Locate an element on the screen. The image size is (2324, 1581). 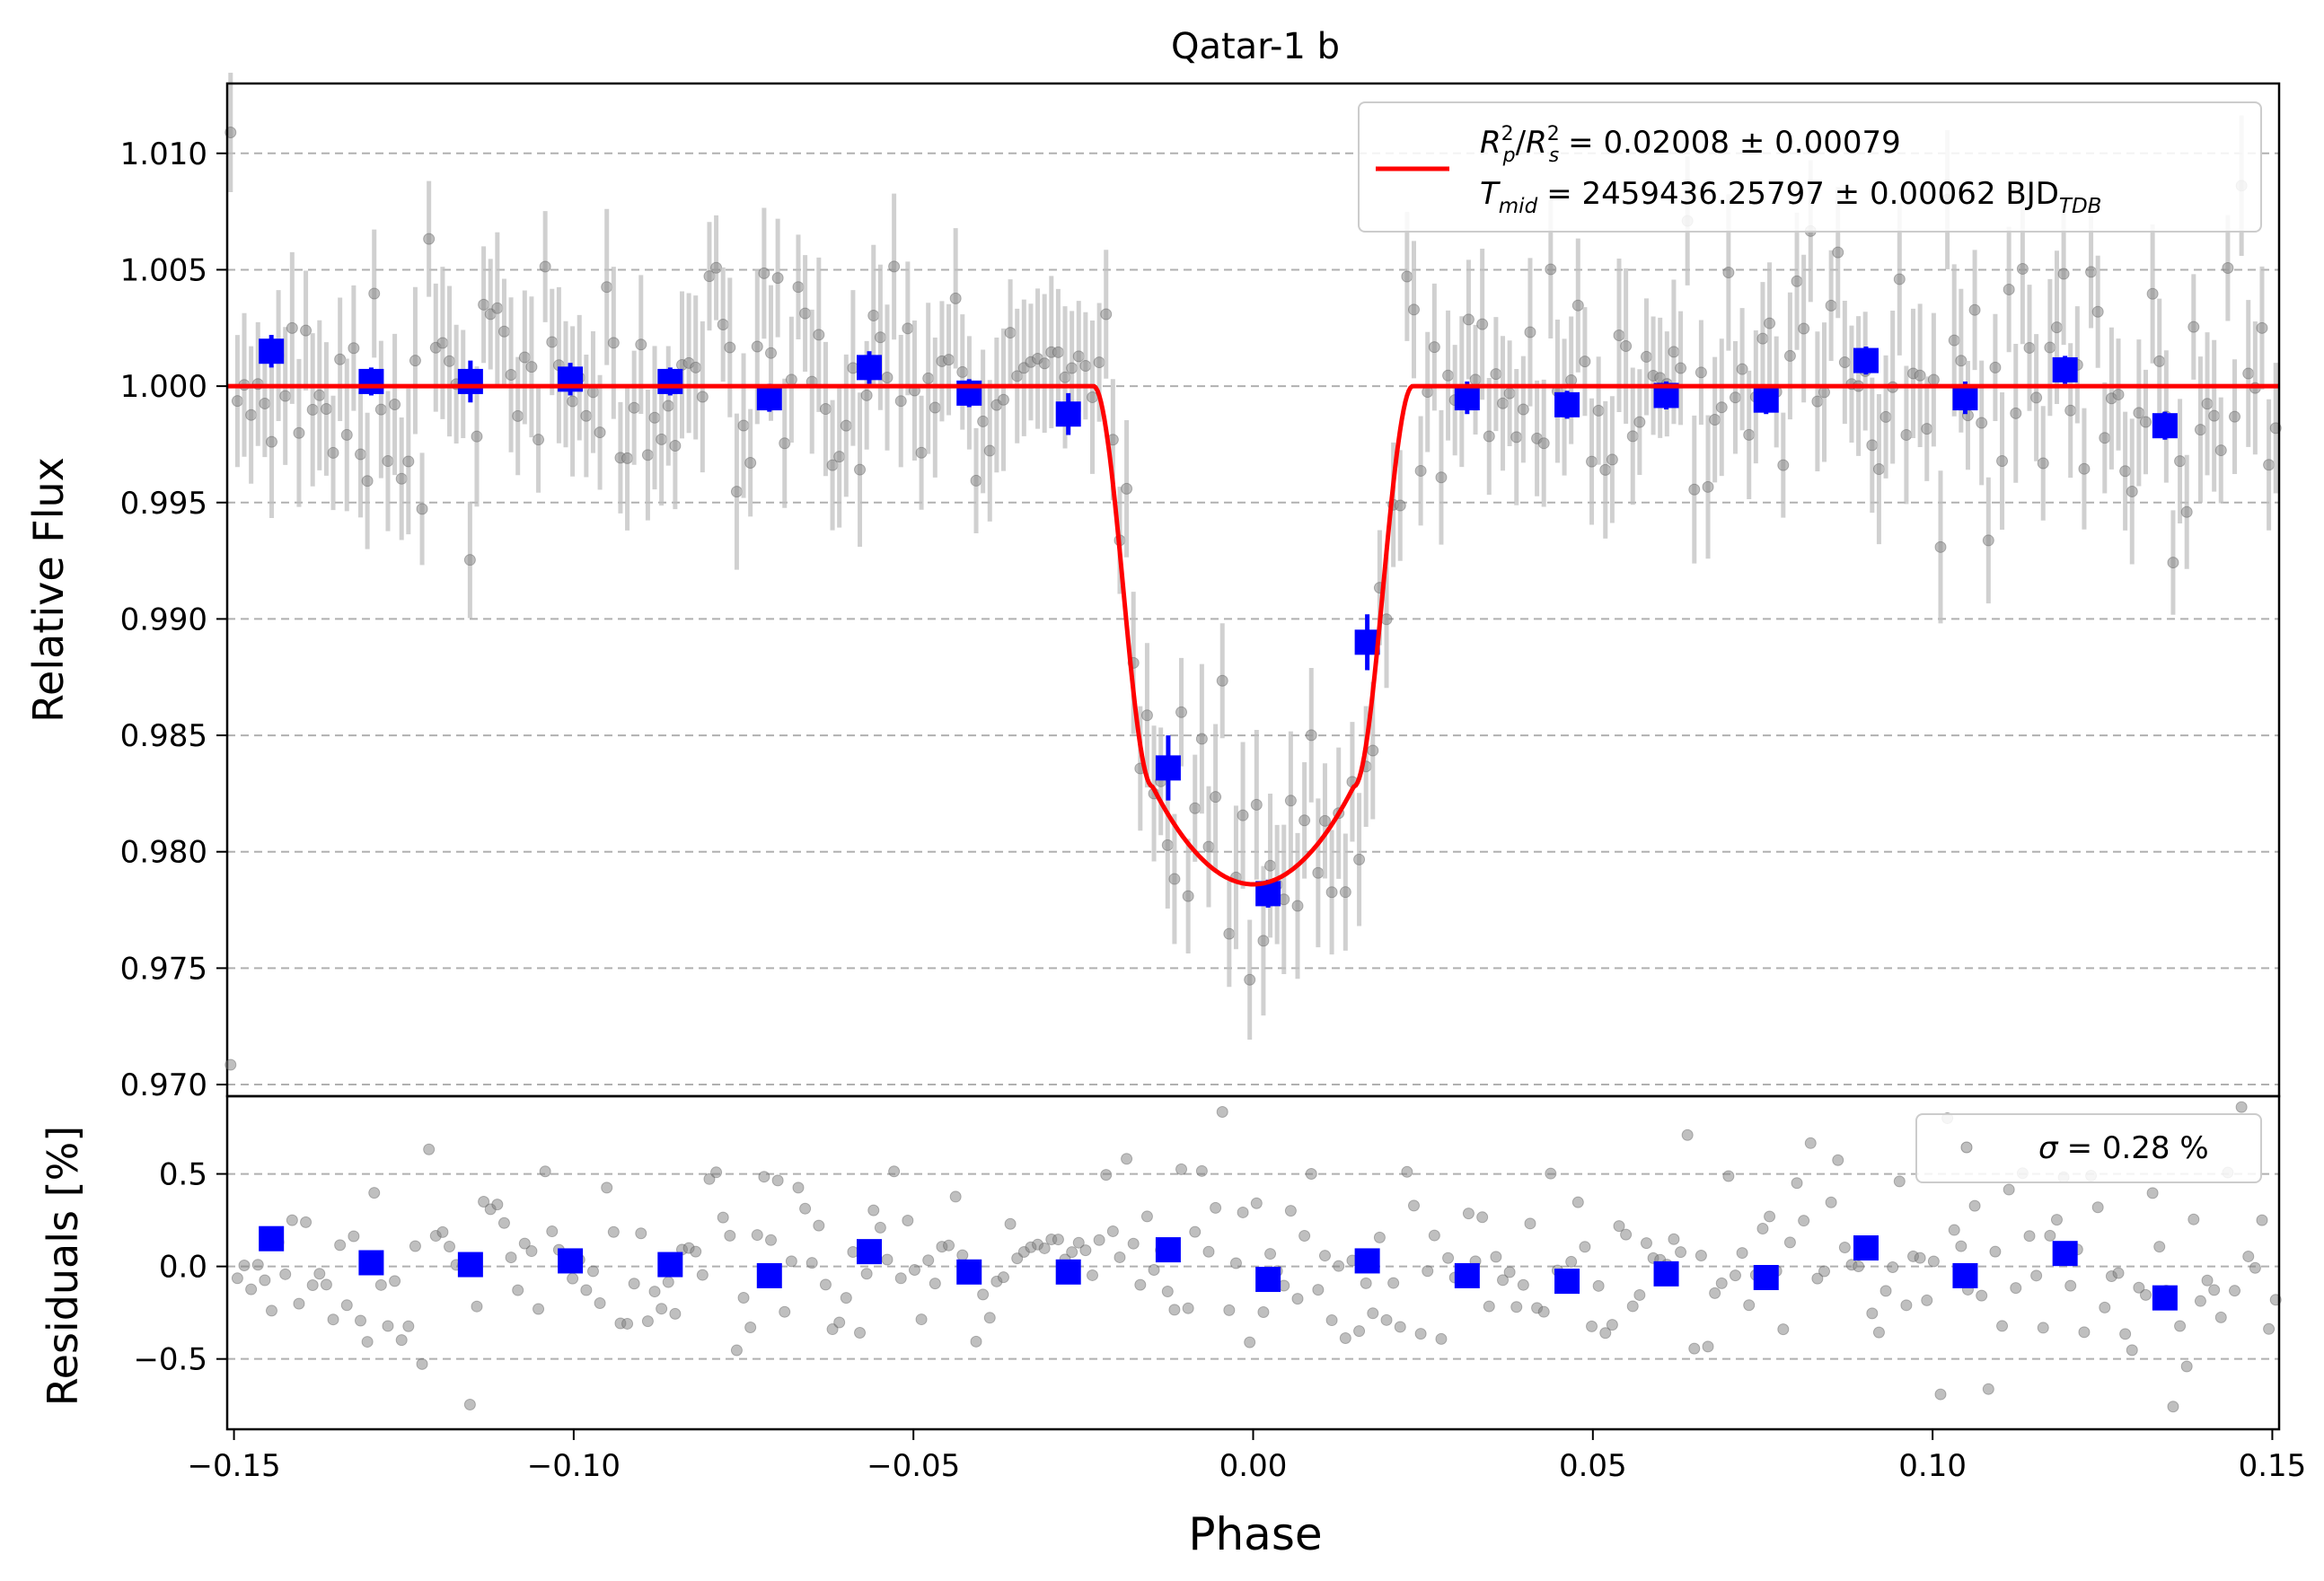
xtick-label: −0.15 is located at coordinates (234, 1466).